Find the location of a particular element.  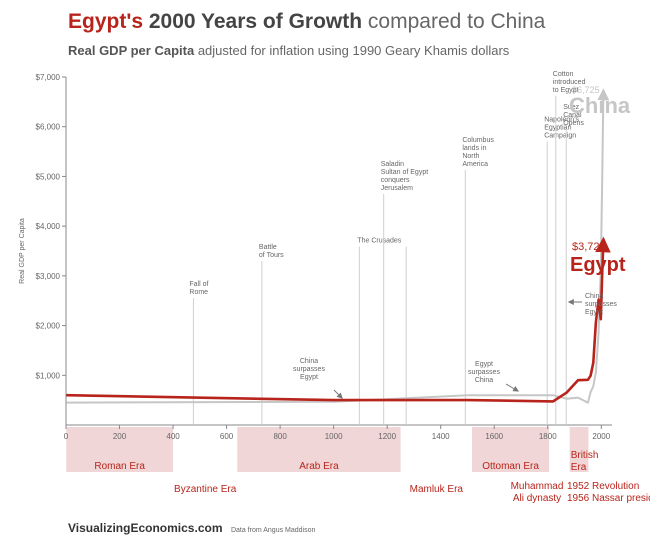

event-label: Battle of Tours is located at coordinates (271, 251).